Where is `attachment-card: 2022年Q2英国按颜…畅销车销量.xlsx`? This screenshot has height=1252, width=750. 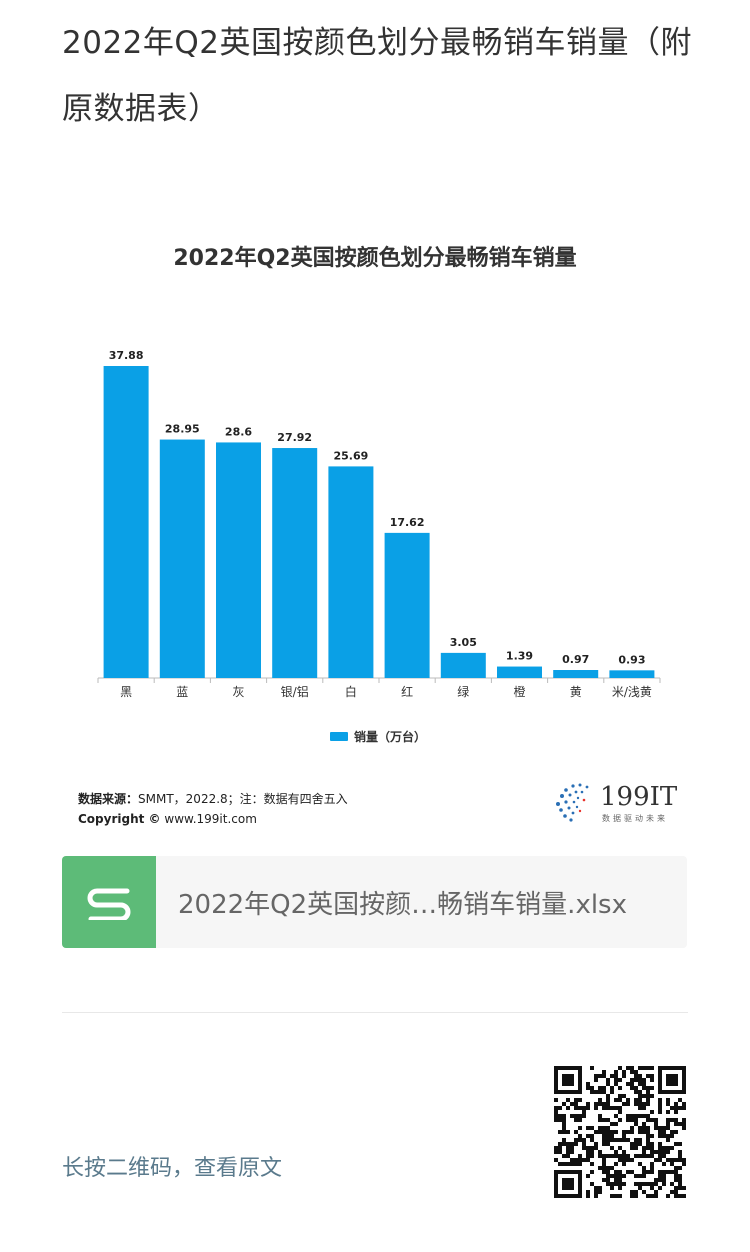
attachment-card: 2022年Q2英国按颜…畅销车销量.xlsx is located at coordinates (374, 902).